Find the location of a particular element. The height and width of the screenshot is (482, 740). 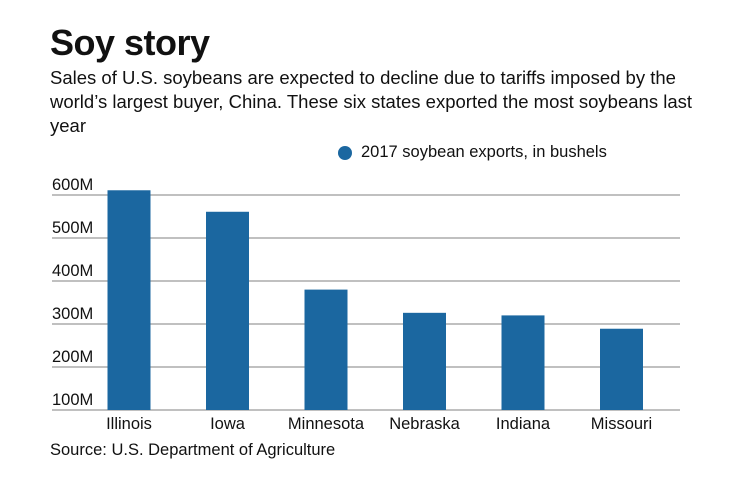

x-tick-label: Illinois is located at coordinates (129, 424).